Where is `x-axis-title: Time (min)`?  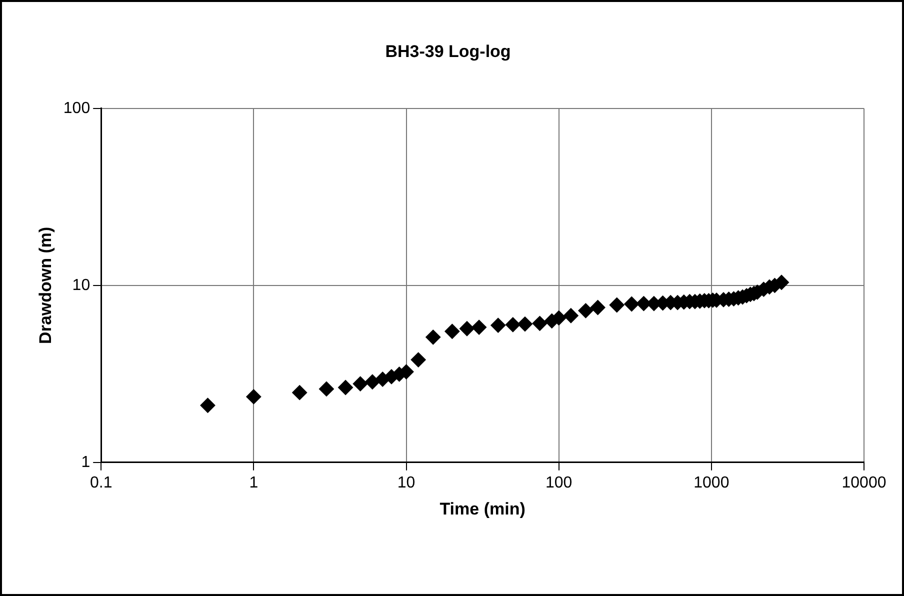
x-axis-title: Time (min) is located at coordinates (483, 508).